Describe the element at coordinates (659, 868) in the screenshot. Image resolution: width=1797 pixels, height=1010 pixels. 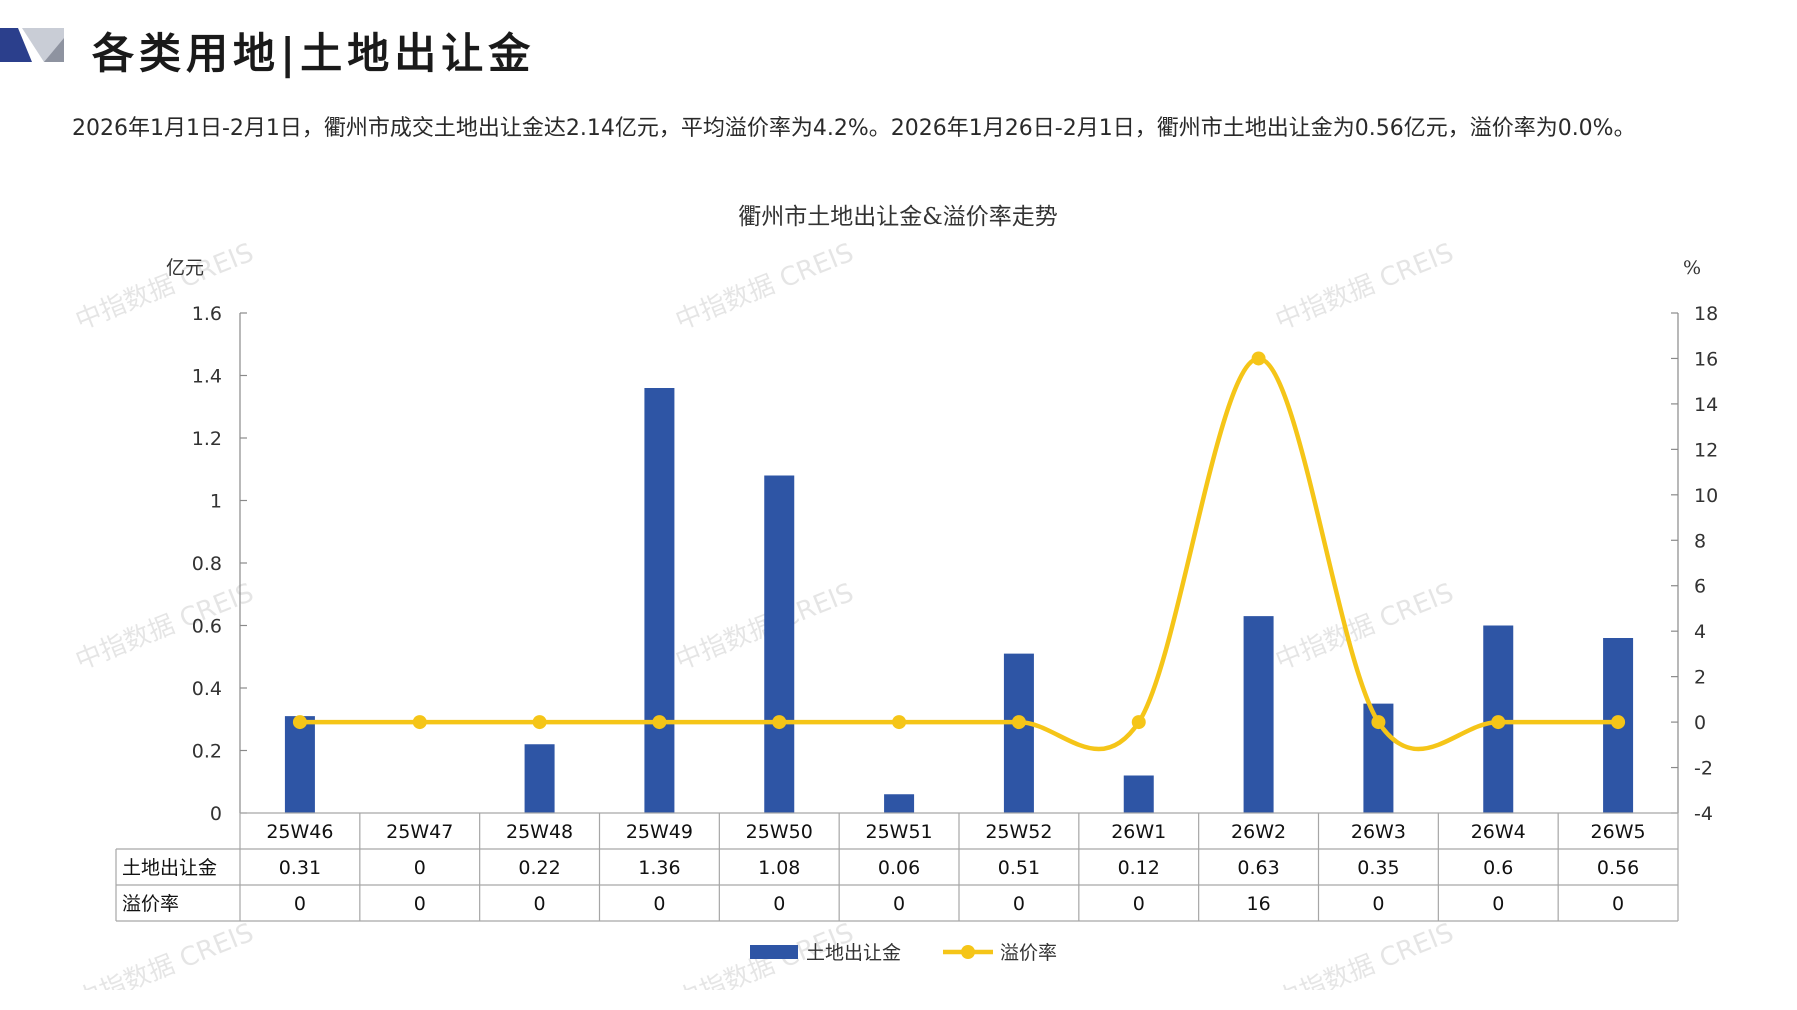
I see `bar-value-label: 1.36` at that location.